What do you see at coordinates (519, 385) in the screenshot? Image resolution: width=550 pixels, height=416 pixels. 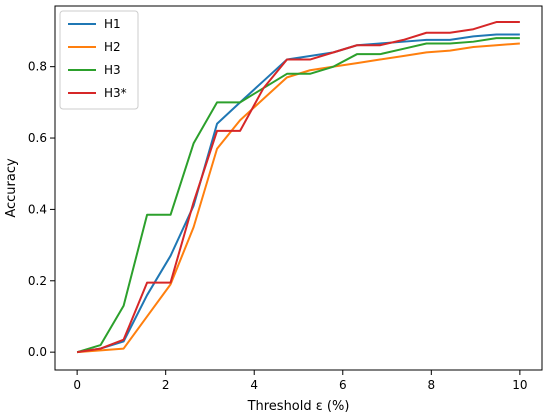 I see `x-tick-label: 10` at bounding box center [519, 385].